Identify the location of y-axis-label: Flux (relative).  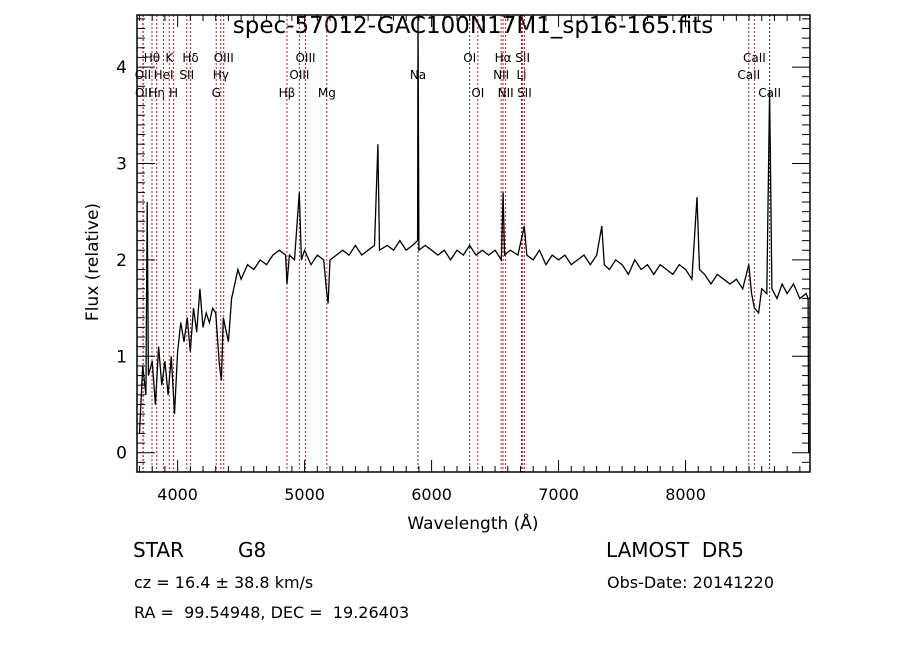
(93, 262).